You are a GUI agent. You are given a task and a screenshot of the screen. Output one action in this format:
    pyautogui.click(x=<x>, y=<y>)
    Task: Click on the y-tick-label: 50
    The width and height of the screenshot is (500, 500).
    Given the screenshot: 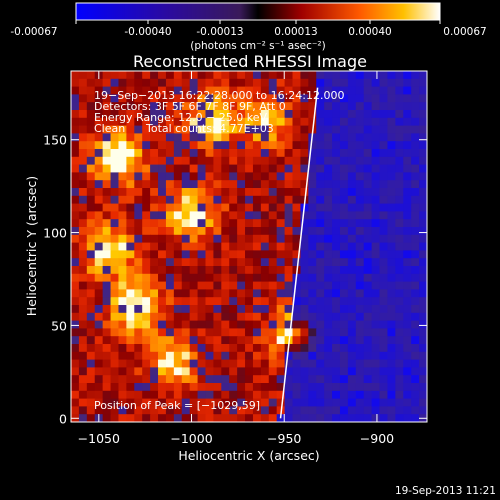 What is the action you would take?
    pyautogui.click(x=59, y=325)
    